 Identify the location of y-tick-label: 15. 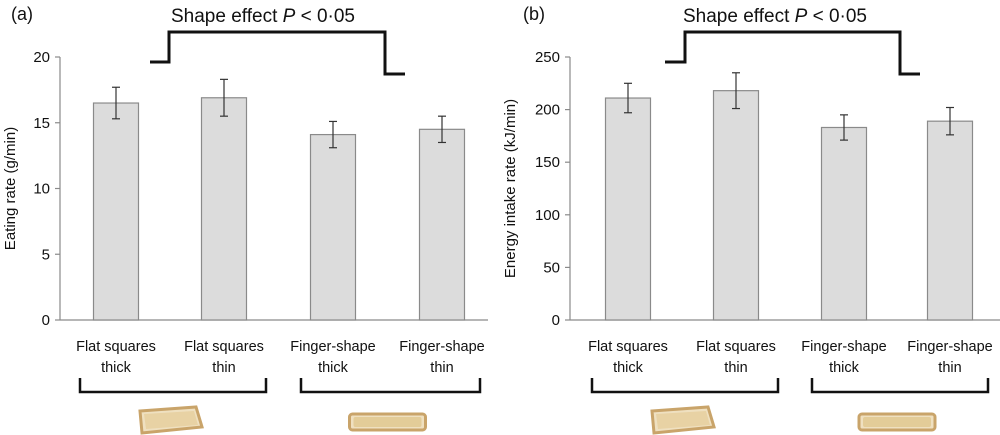
(41, 123).